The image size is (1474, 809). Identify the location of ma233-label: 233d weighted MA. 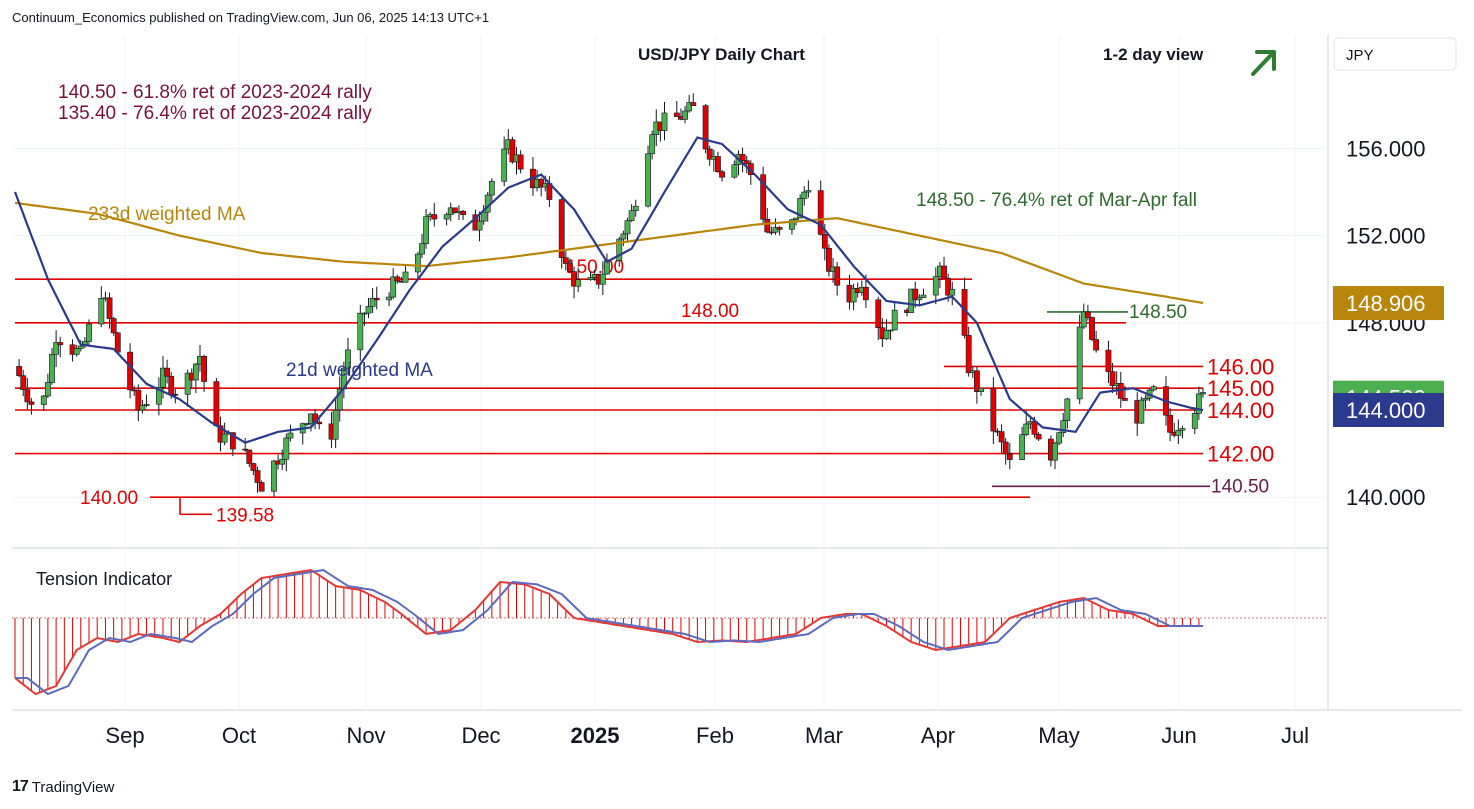
(167, 214).